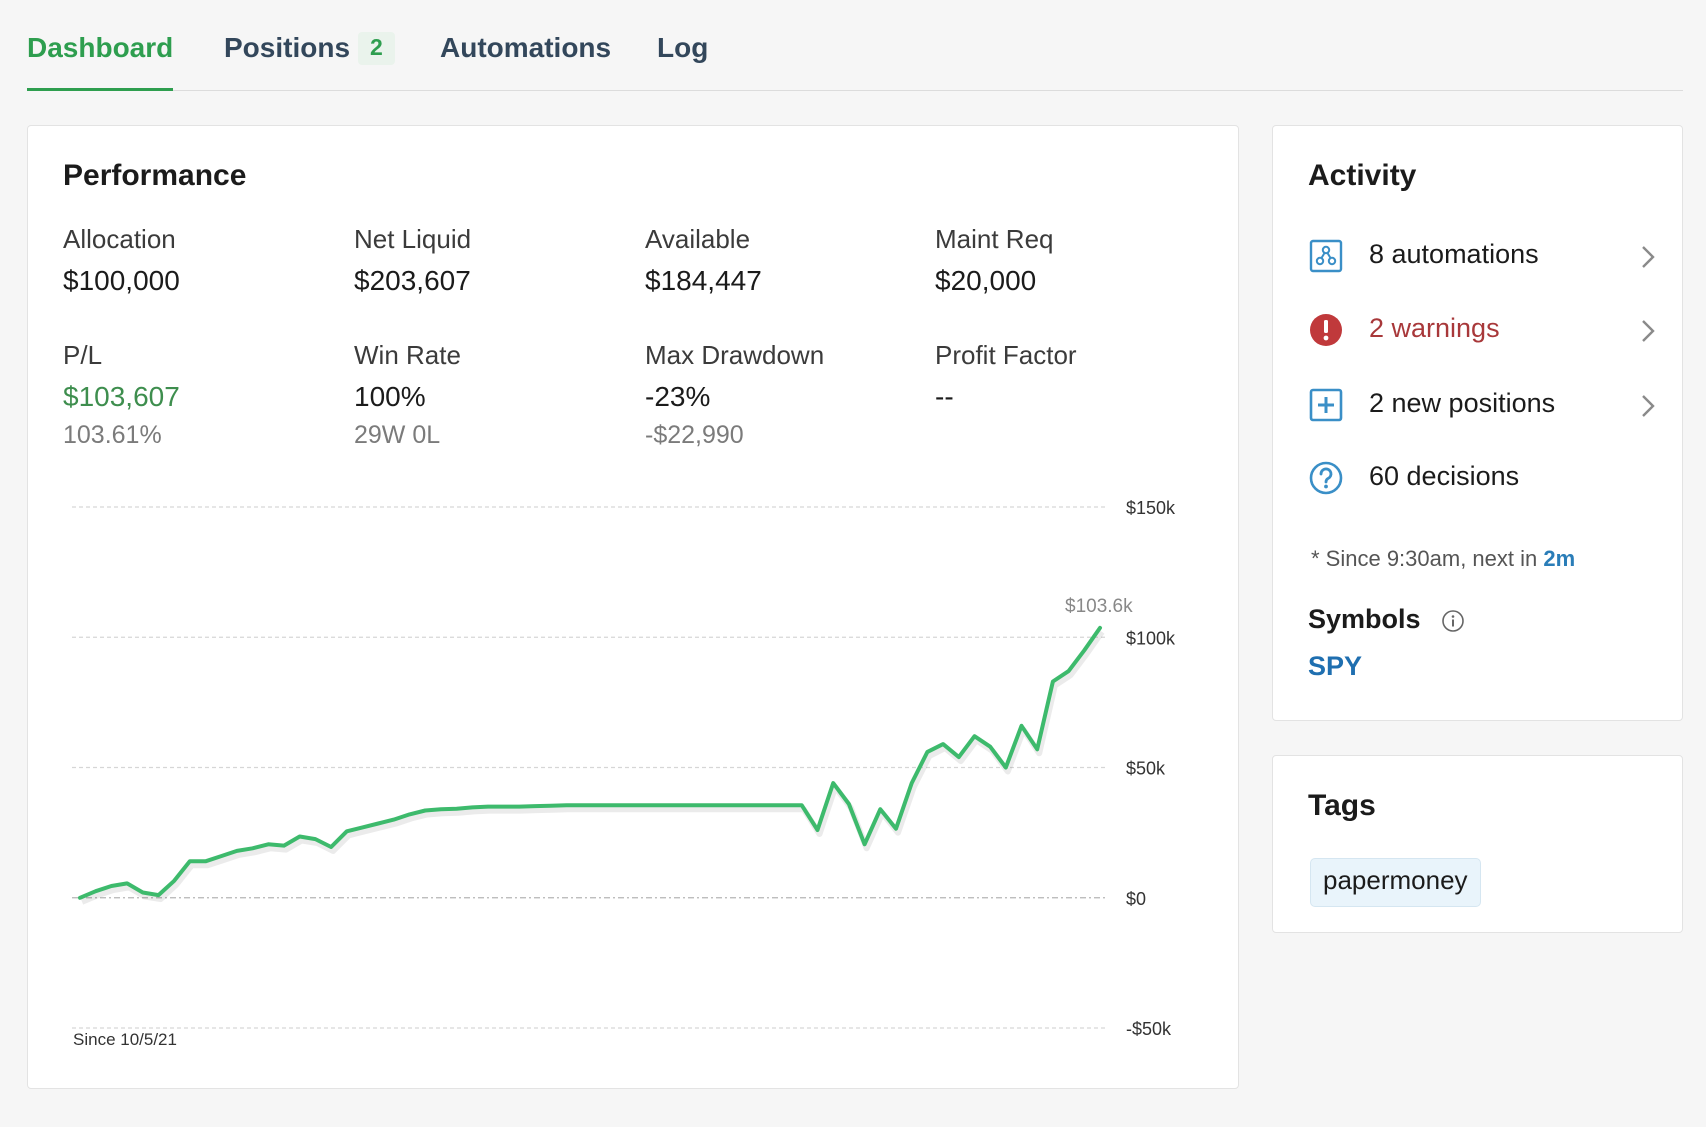  What do you see at coordinates (1342, 805) in the screenshot?
I see `tags-title: Tags` at bounding box center [1342, 805].